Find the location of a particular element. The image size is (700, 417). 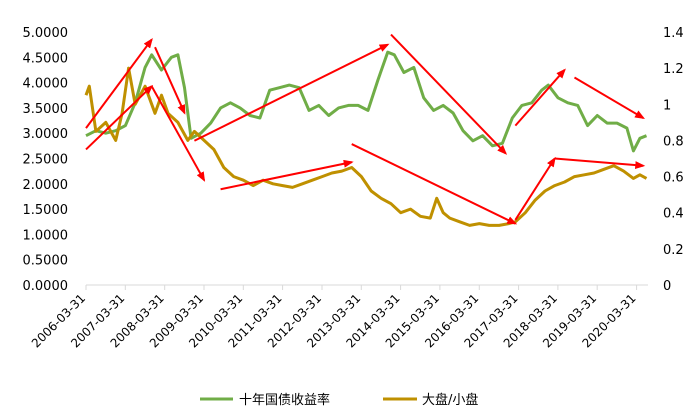

y-right-tick-label: 1.4 is located at coordinates (673, 33).